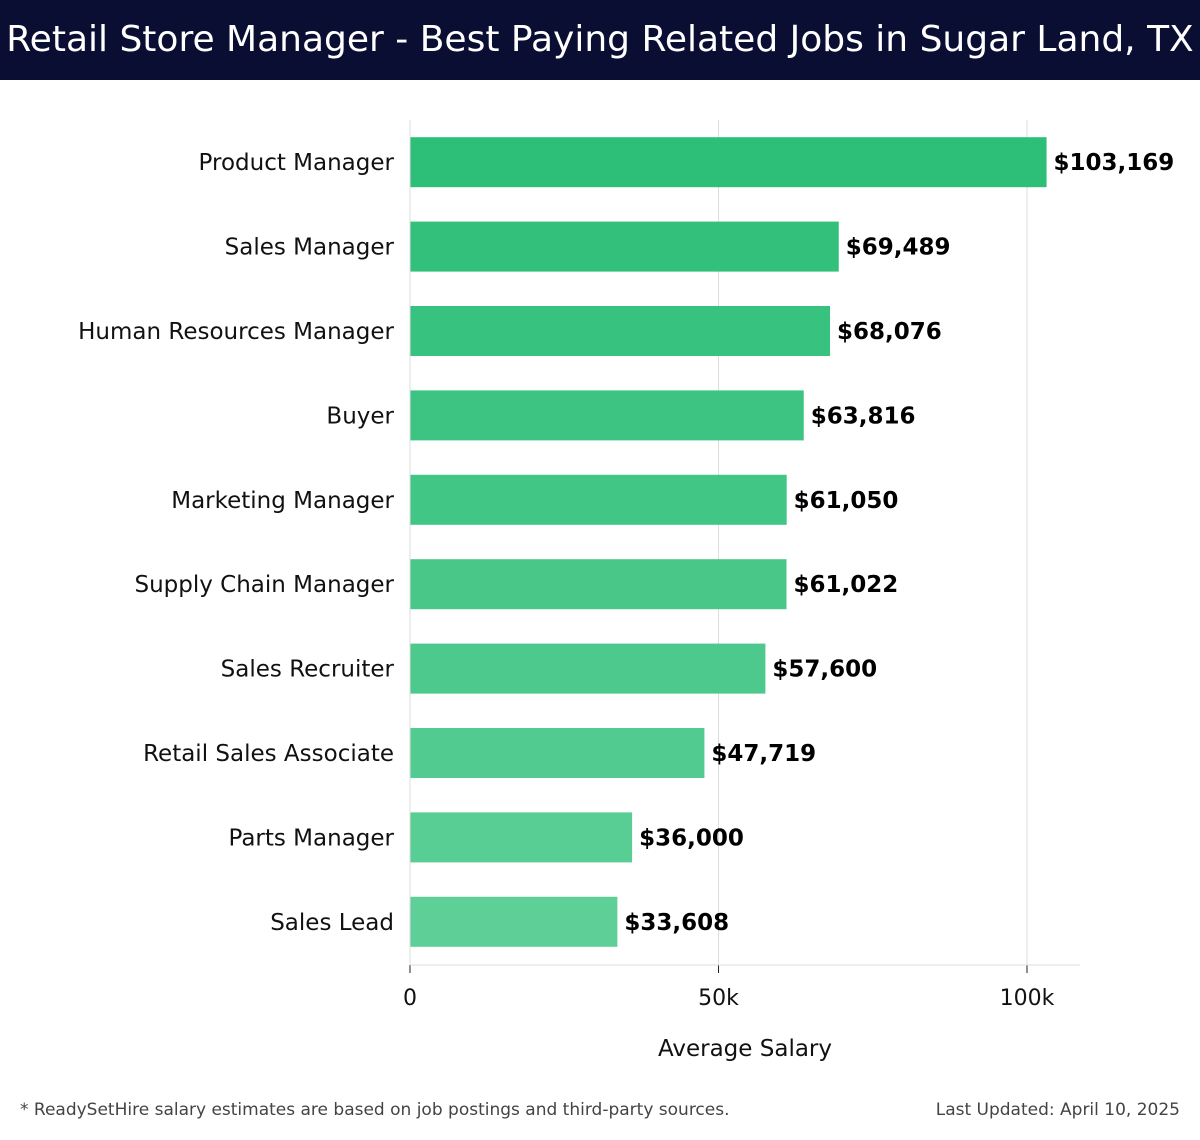 The height and width of the screenshot is (1140, 1200). I want to click on category-label: Buyer, so click(360, 416).